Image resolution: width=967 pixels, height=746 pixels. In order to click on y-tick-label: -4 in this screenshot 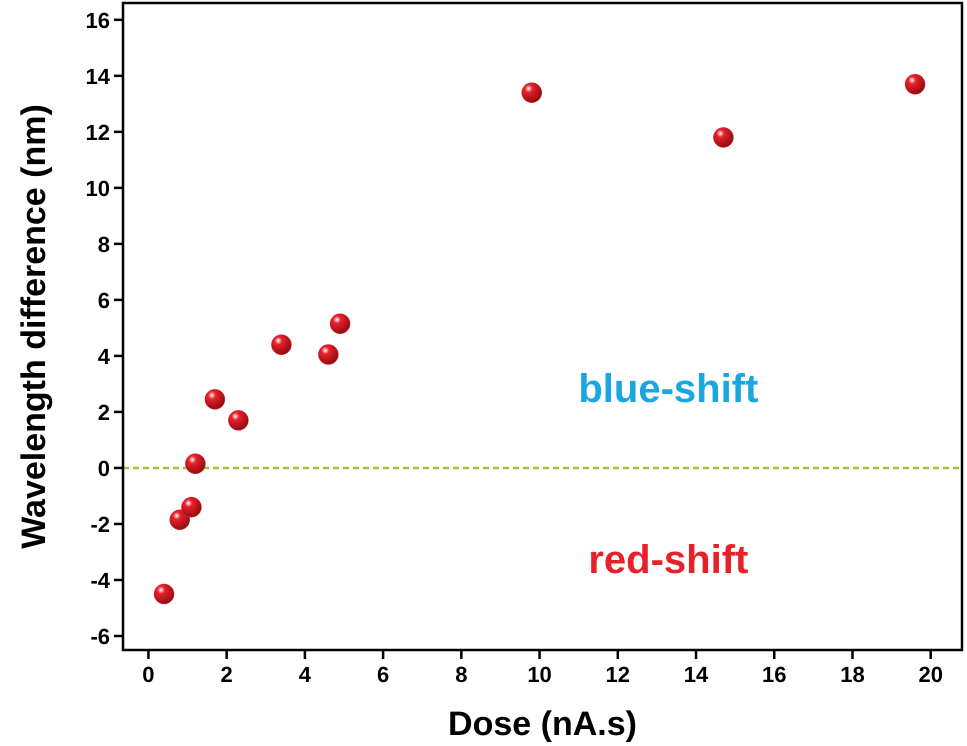, I will do `click(100, 580)`.